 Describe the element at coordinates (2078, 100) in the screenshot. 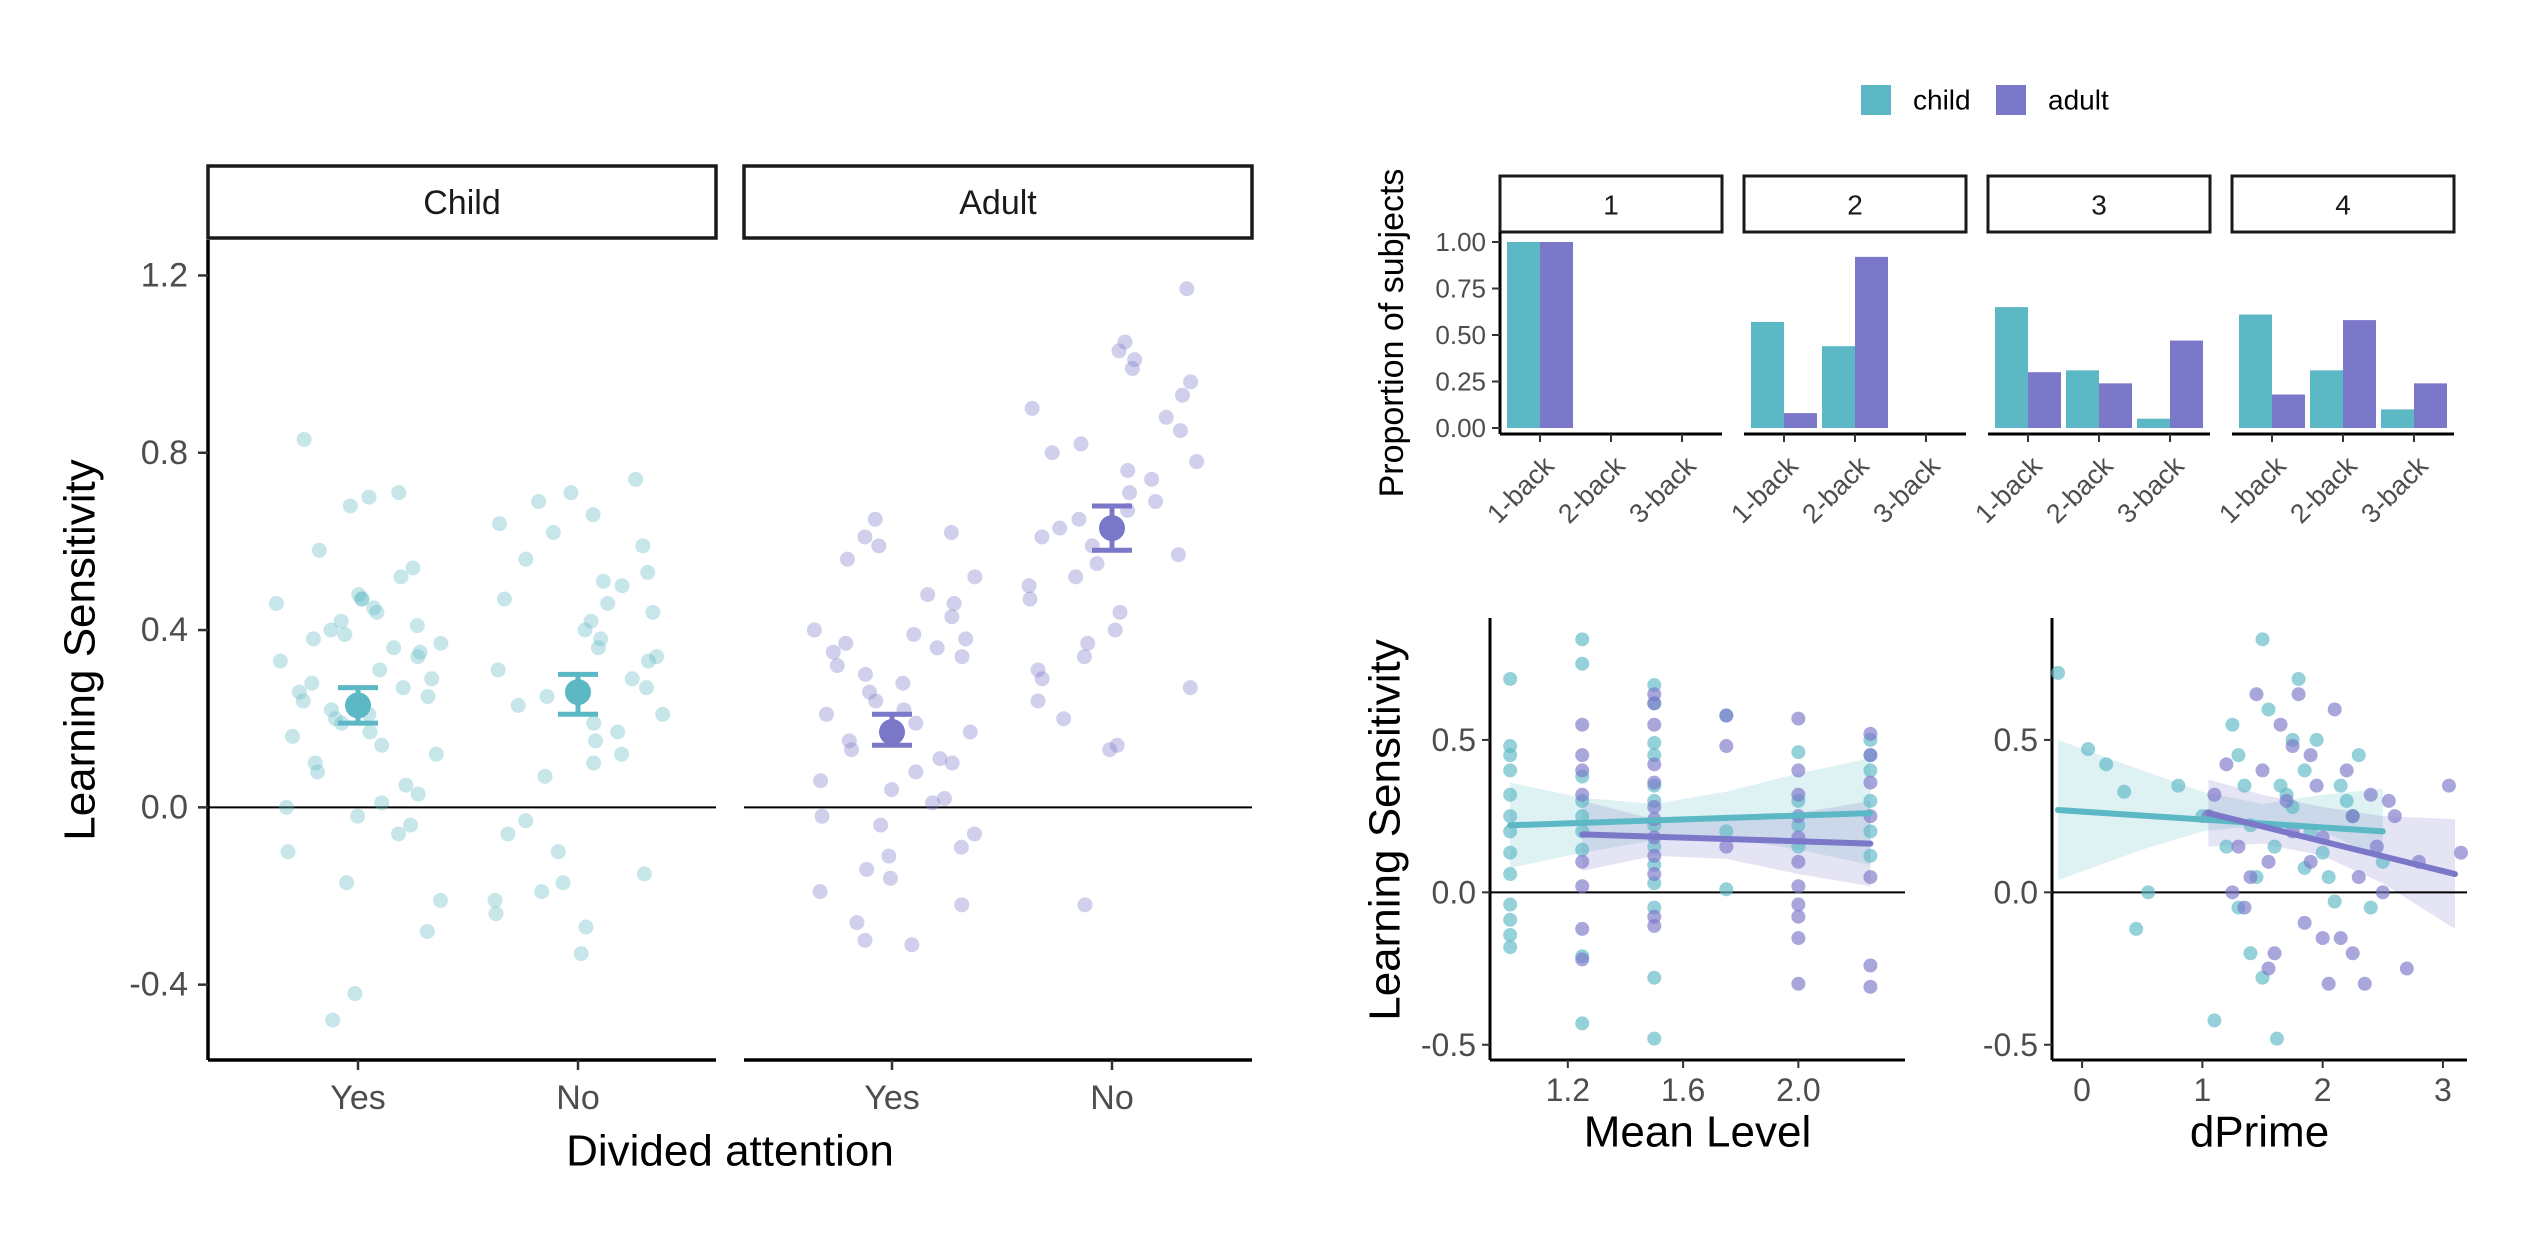

I see `legend-label: adult` at that location.